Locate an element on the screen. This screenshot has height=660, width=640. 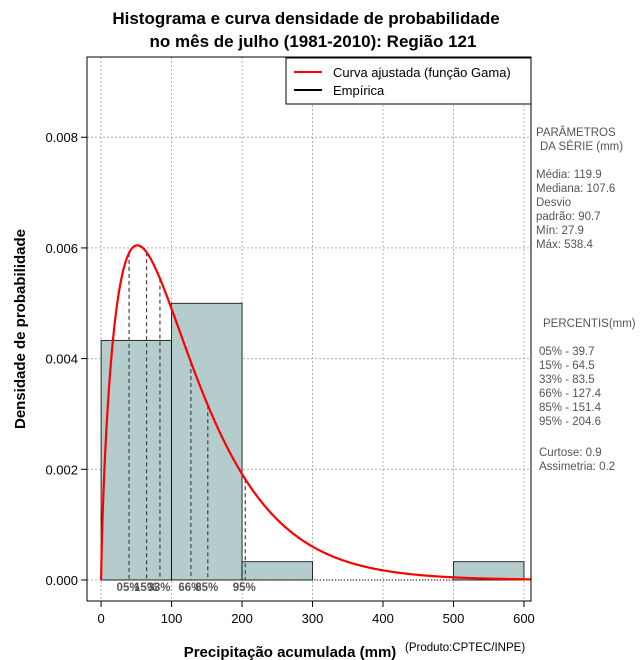
stat-mediana: Mediana: 107.6 is located at coordinates (575, 189).